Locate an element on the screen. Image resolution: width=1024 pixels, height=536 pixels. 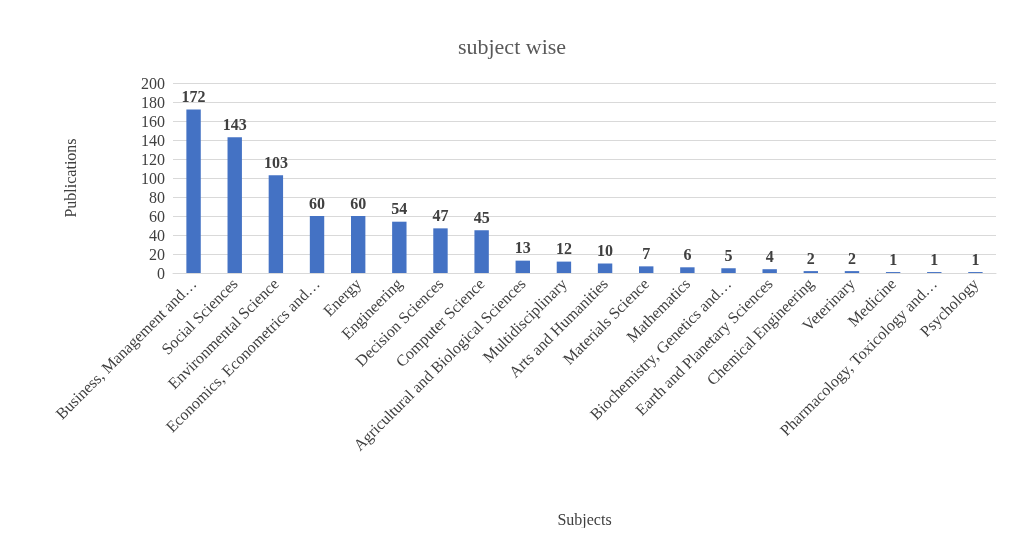
data-label: 12 is located at coordinates (563, 249).